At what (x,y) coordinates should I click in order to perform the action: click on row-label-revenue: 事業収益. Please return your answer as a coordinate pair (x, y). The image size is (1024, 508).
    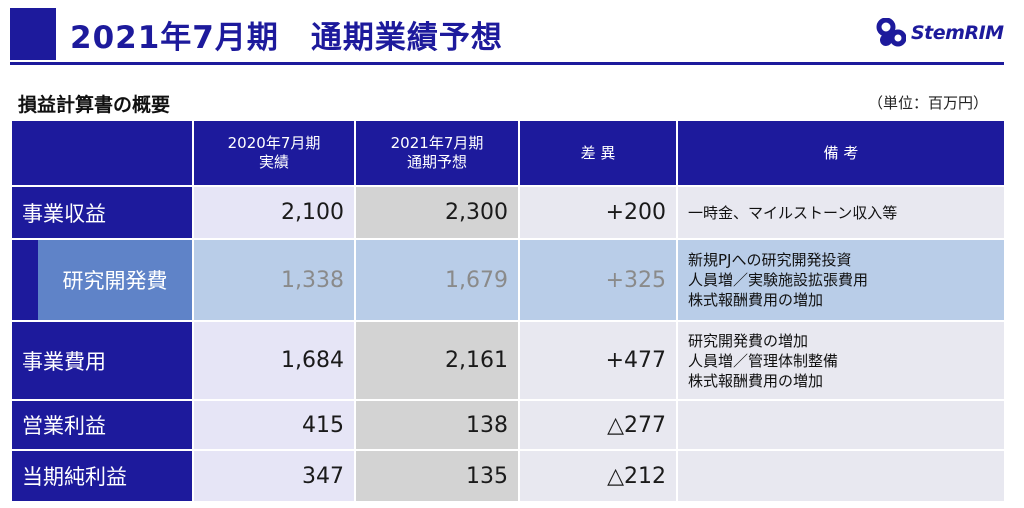
    Looking at the image, I should click on (102, 212).